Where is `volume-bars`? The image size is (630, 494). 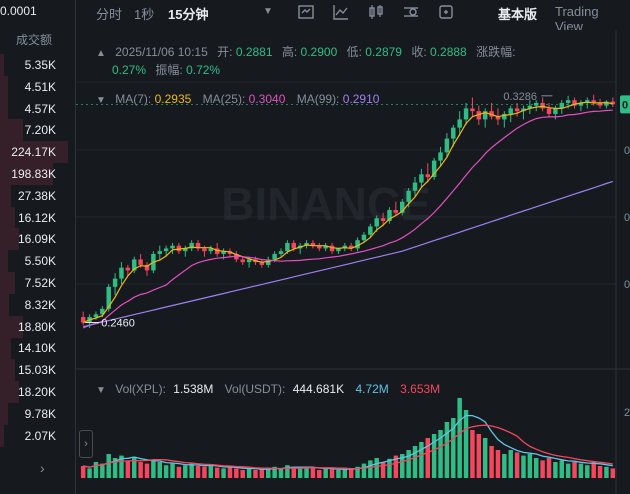 volume-bars is located at coordinates (348, 438).